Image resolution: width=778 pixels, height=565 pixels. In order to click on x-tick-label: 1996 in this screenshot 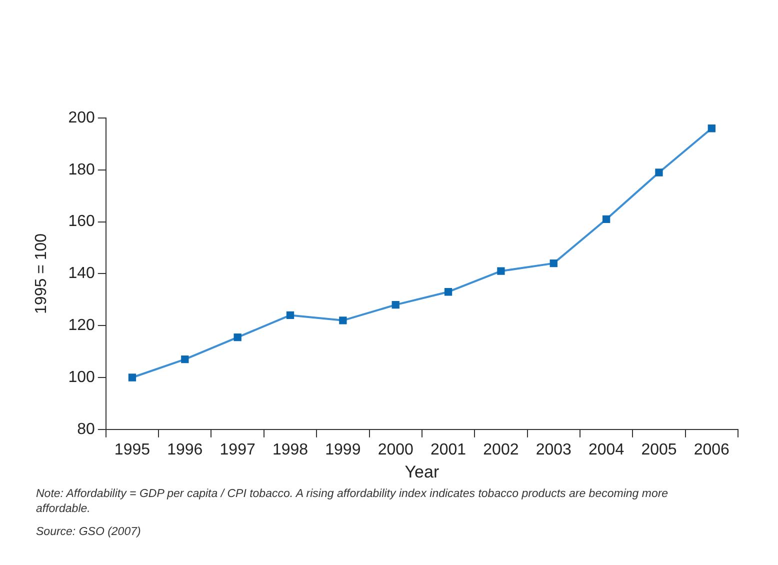, I will do `click(185, 449)`.